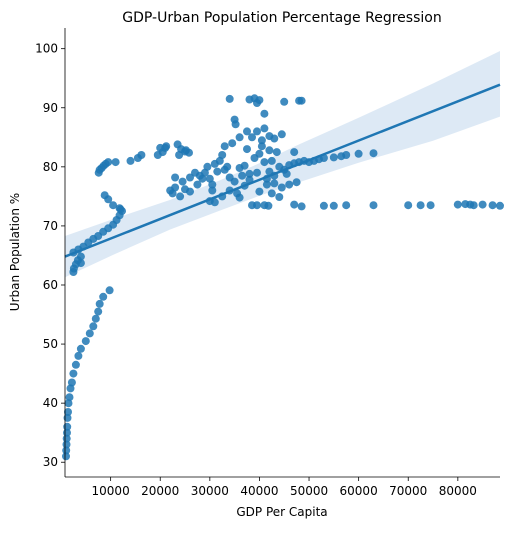 This screenshot has height=533, width=509. I want to click on y-axis-label: Urban Population %, so click(15, 252).